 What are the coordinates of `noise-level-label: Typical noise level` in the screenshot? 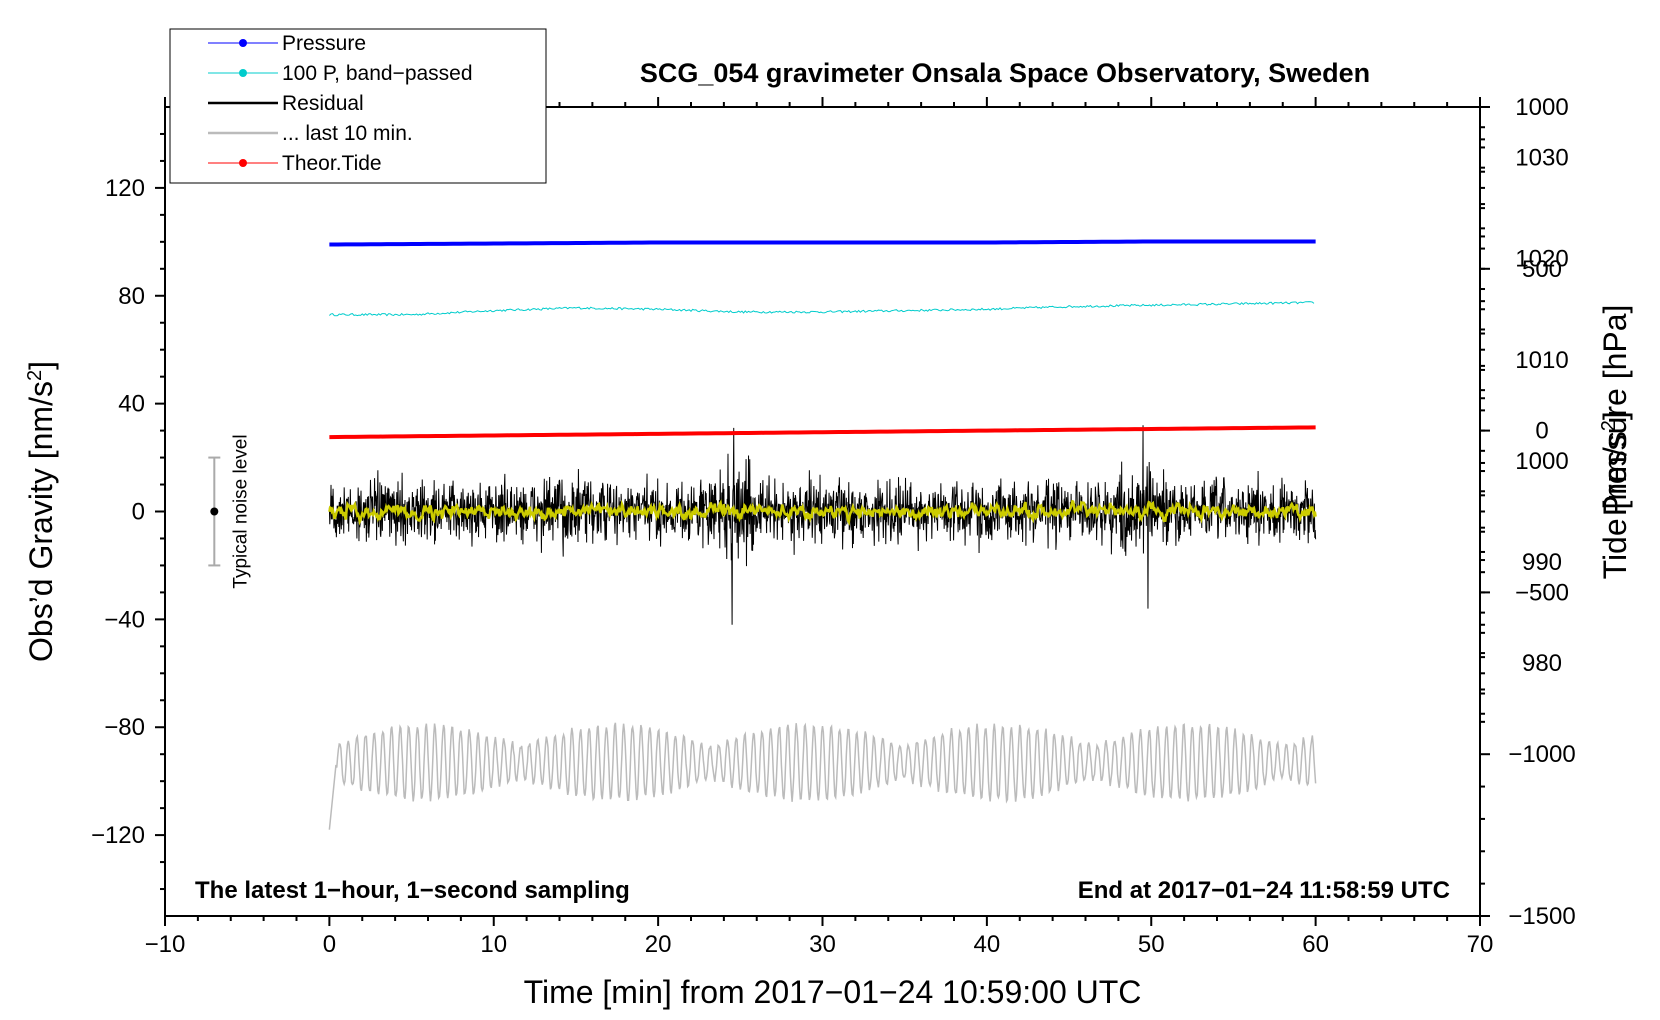 It's located at (240, 511).